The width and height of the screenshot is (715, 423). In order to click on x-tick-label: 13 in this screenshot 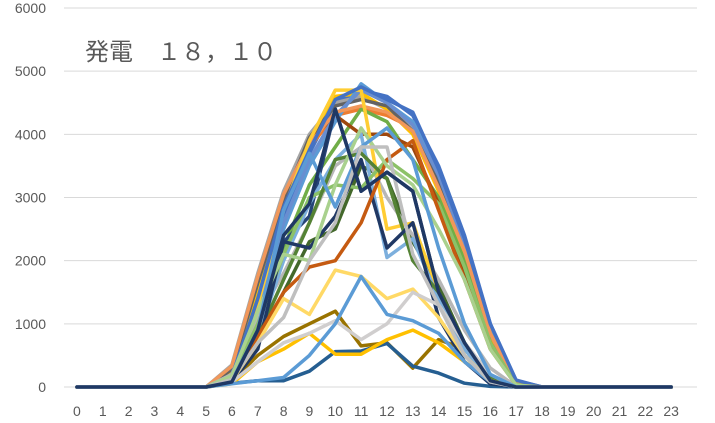, I will do `click(413, 411)`.